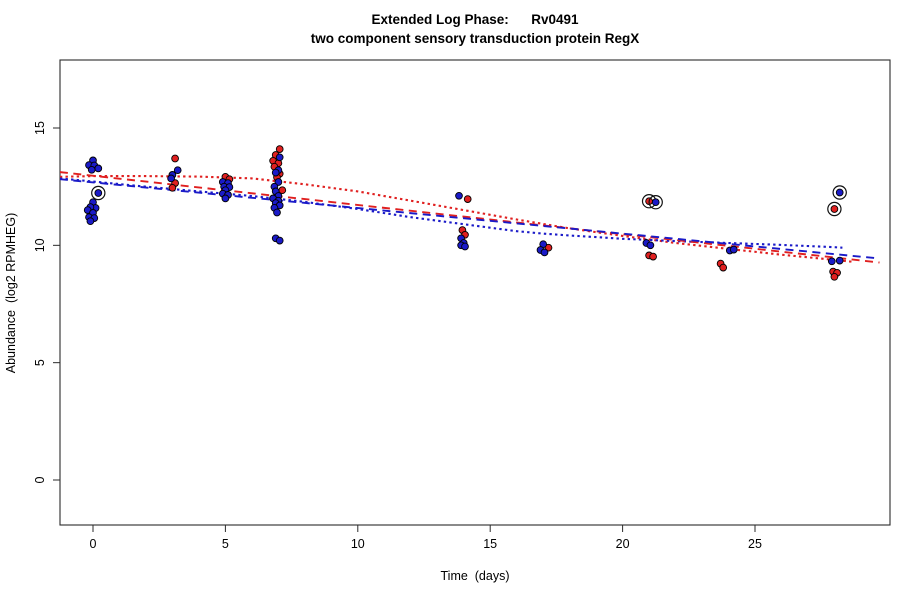 This screenshot has width=900, height=605. Describe the element at coordinates (11, 293) in the screenshot. I see `y-axis-label: Abundance (log2 RPMHEG)` at that location.